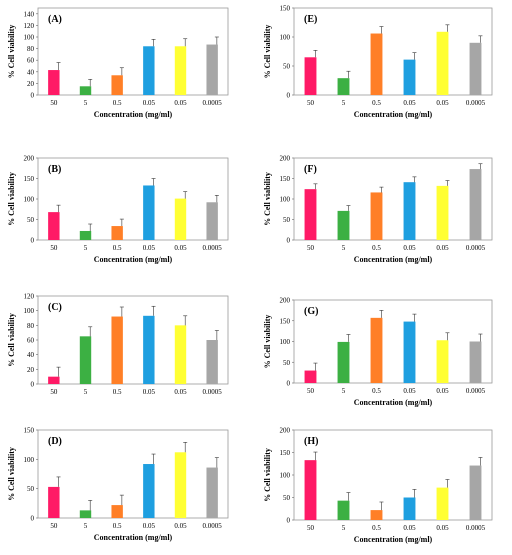 The height and width of the screenshot is (555, 512). I want to click on panel-f-x-tick-label-1: 50, so click(311, 248).